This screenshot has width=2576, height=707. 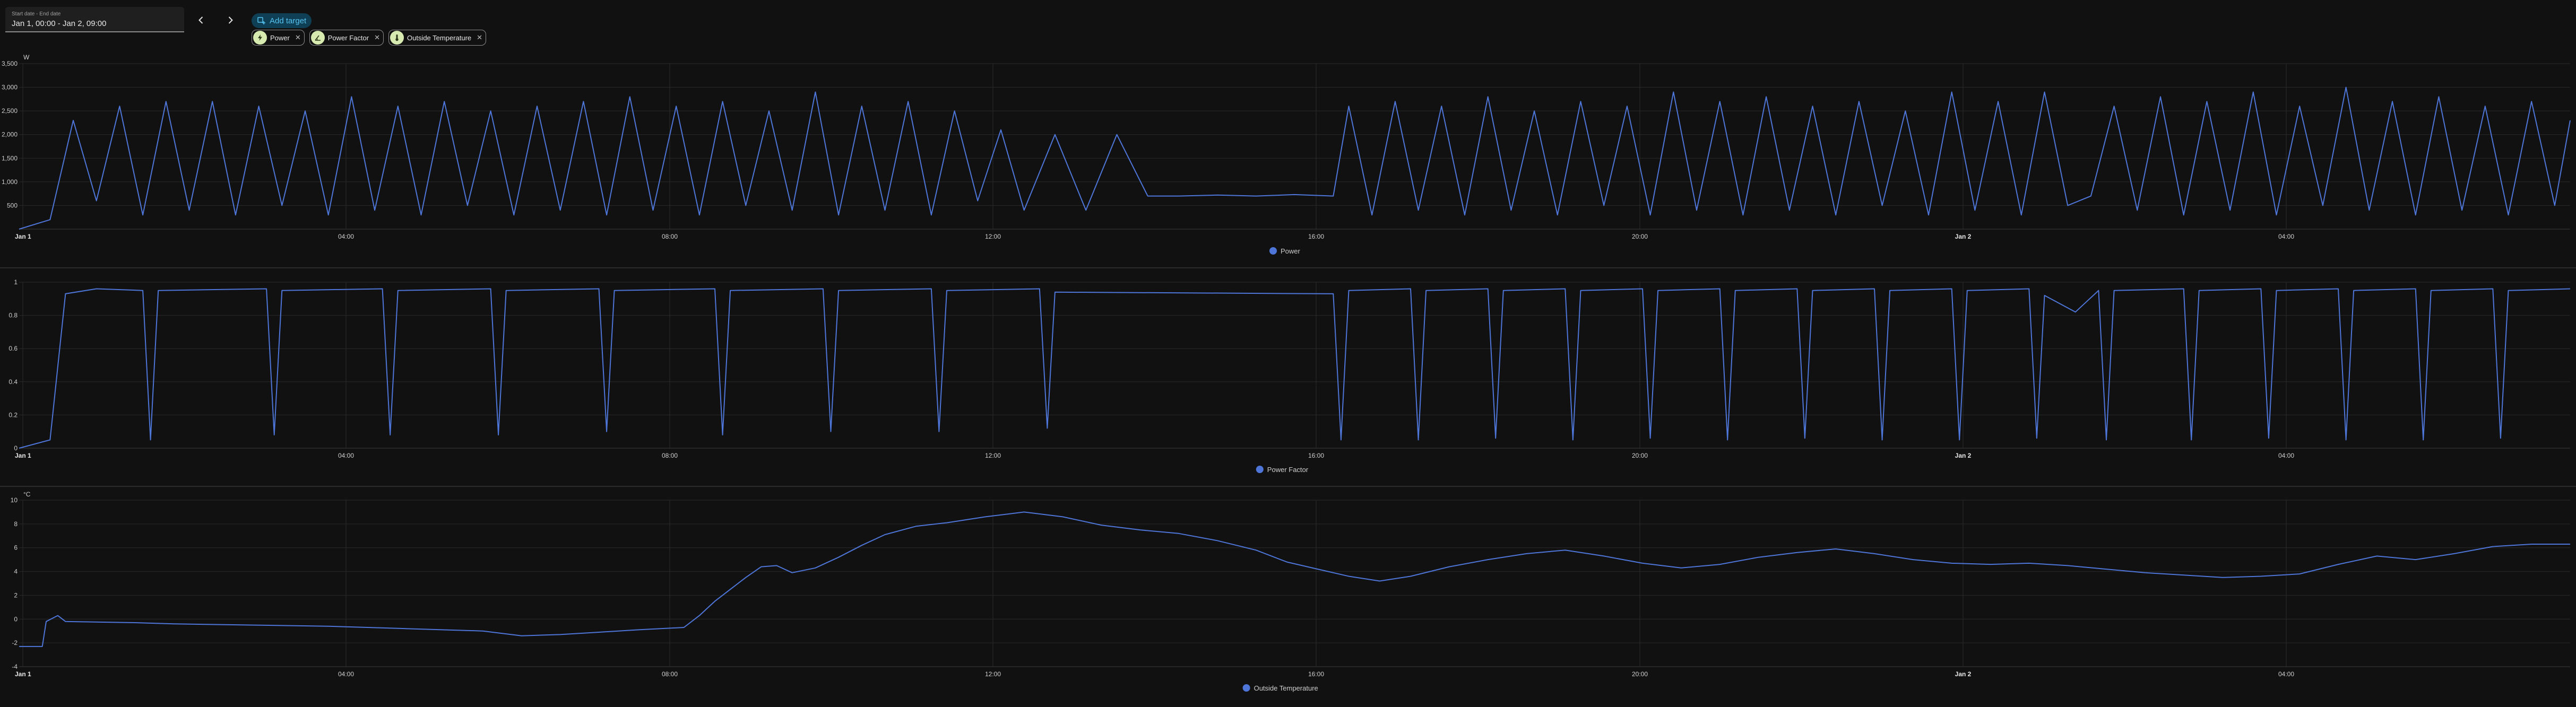 I want to click on target-chip-label: Power, so click(x=280, y=37).